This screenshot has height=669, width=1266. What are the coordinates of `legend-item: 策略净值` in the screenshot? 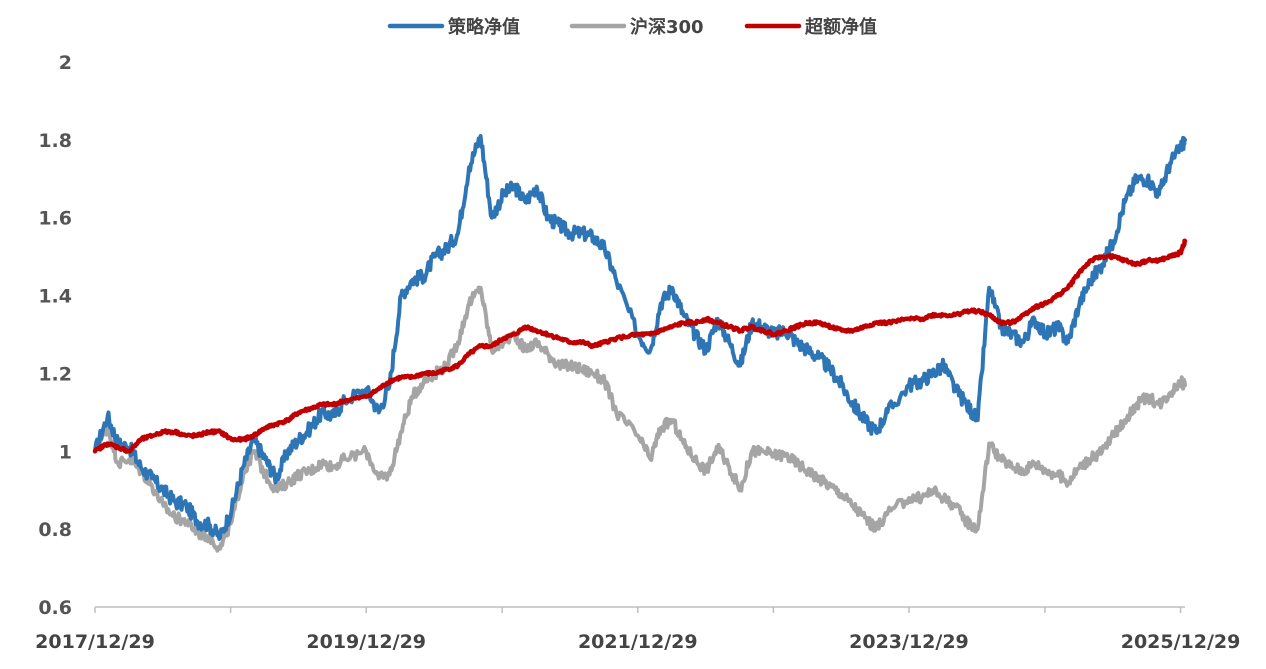 It's located at (453, 27).